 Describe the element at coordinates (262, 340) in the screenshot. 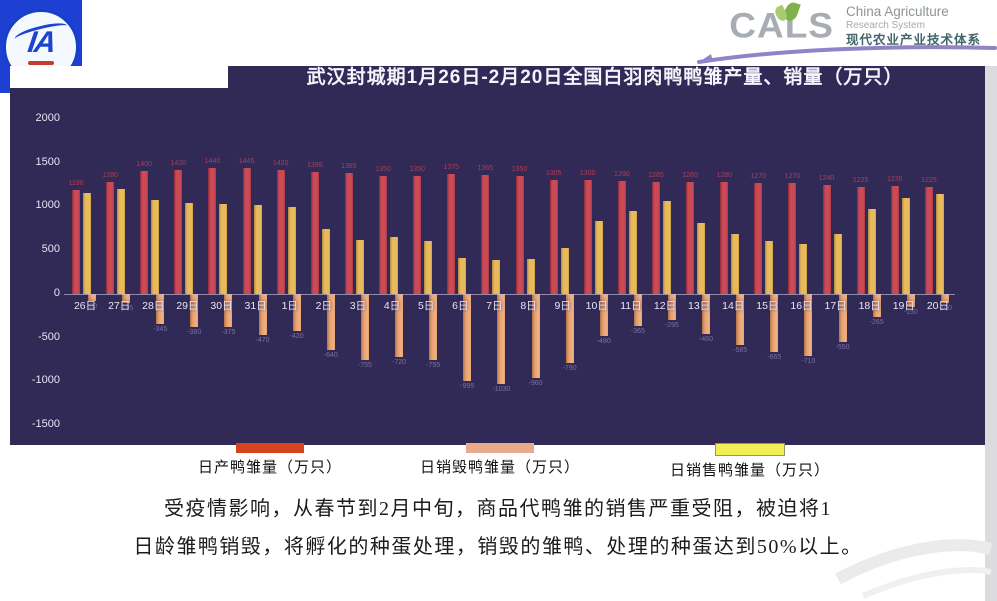

I see `destroyed-value-label: -470` at that location.